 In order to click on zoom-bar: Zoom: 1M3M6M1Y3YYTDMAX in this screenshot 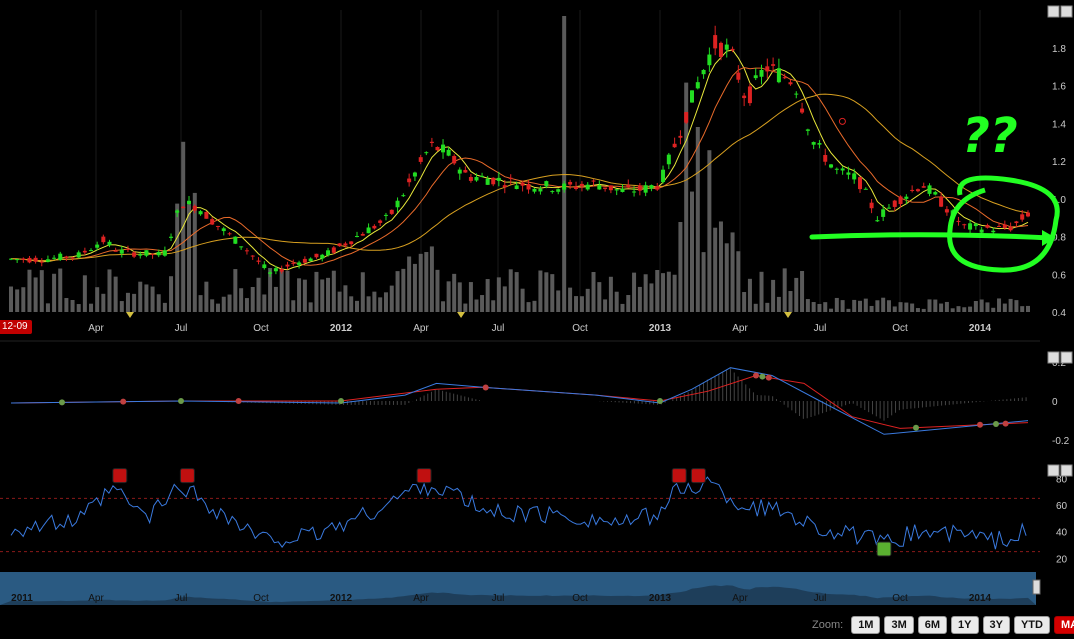, I will do `click(943, 625)`.